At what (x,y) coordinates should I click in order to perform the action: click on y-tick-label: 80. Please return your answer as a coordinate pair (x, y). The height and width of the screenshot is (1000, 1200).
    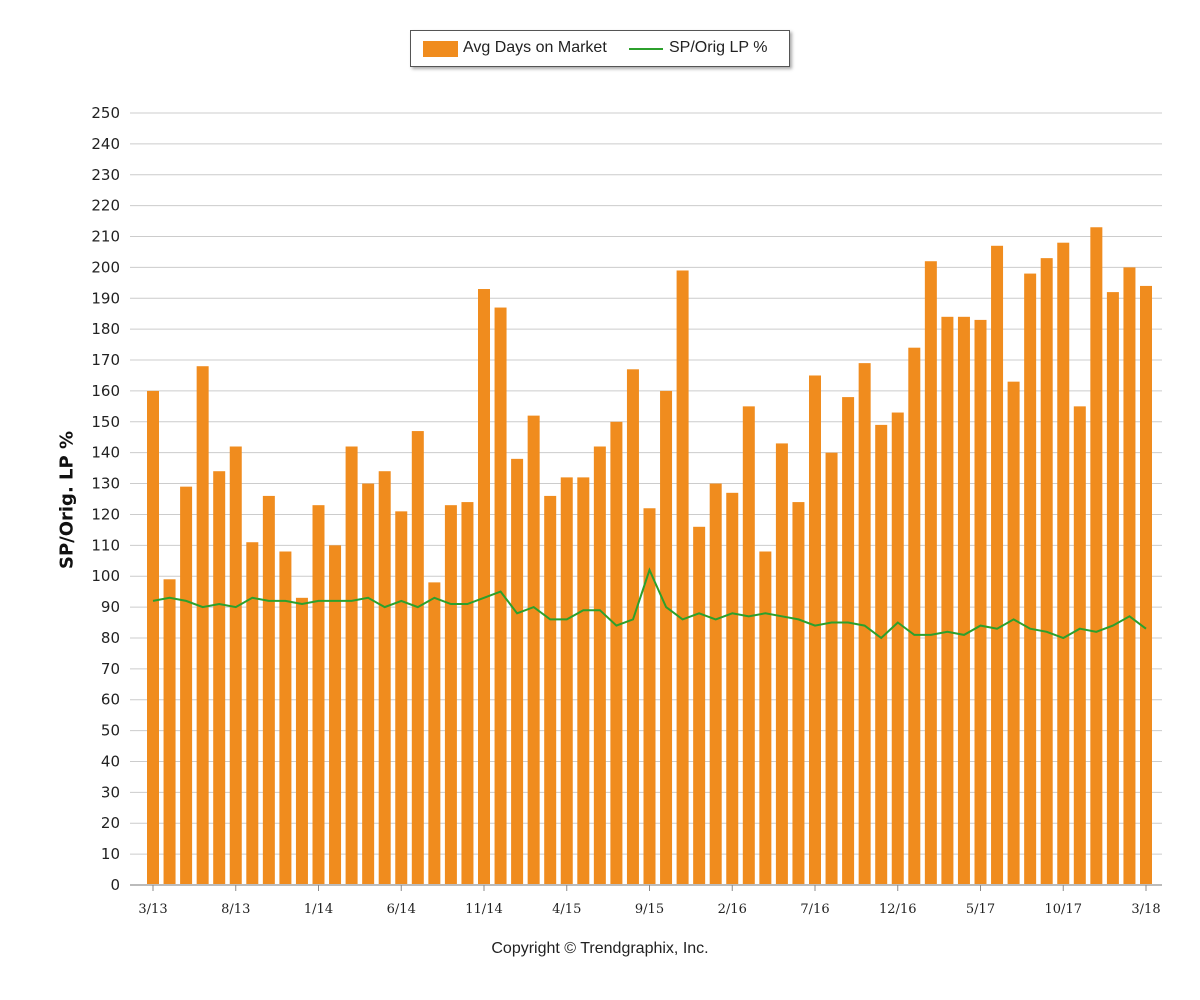
    Looking at the image, I should click on (110, 638).